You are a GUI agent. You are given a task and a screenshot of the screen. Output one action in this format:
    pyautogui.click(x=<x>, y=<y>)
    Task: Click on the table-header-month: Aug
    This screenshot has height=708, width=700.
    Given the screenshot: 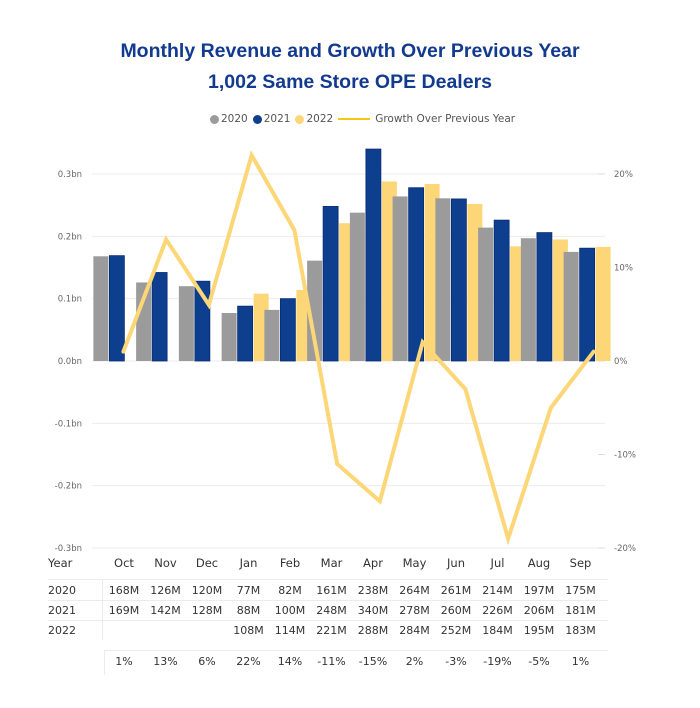 What is the action you would take?
    pyautogui.click(x=539, y=563)
    